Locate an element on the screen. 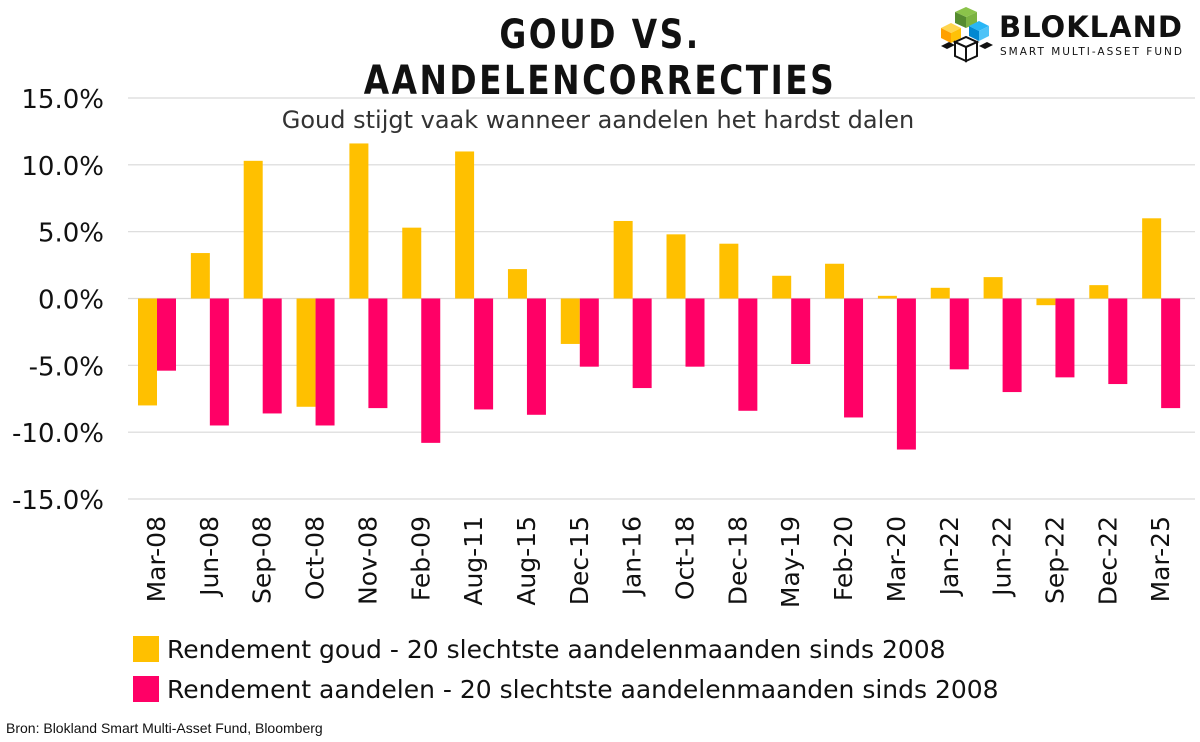 Image resolution: width=1200 pixels, height=742 pixels. x-tick-label: Jun-22 is located at coordinates (1002, 557).